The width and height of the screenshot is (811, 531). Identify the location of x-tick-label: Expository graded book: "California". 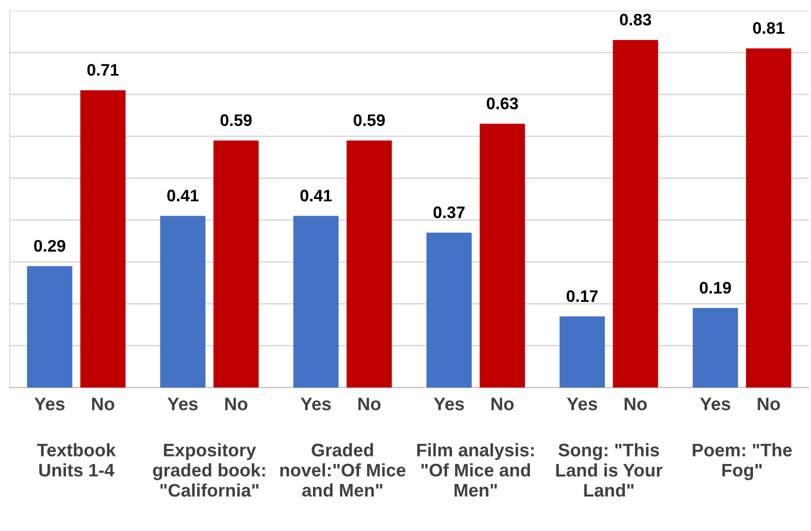
(209, 470).